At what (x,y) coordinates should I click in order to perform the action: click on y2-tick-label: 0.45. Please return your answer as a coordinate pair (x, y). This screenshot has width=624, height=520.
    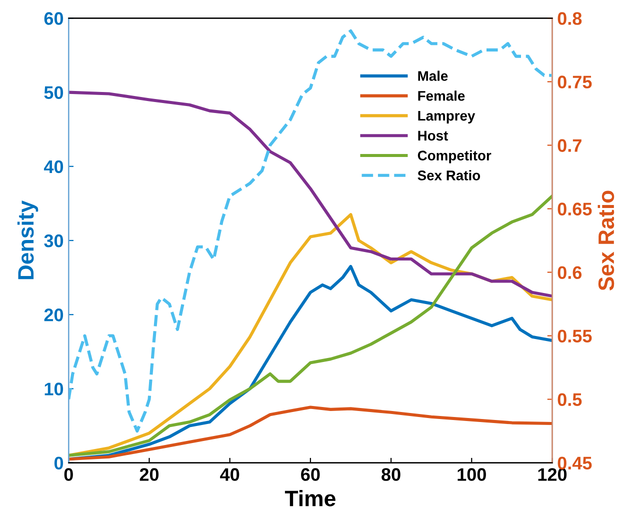
    Looking at the image, I should click on (575, 463).